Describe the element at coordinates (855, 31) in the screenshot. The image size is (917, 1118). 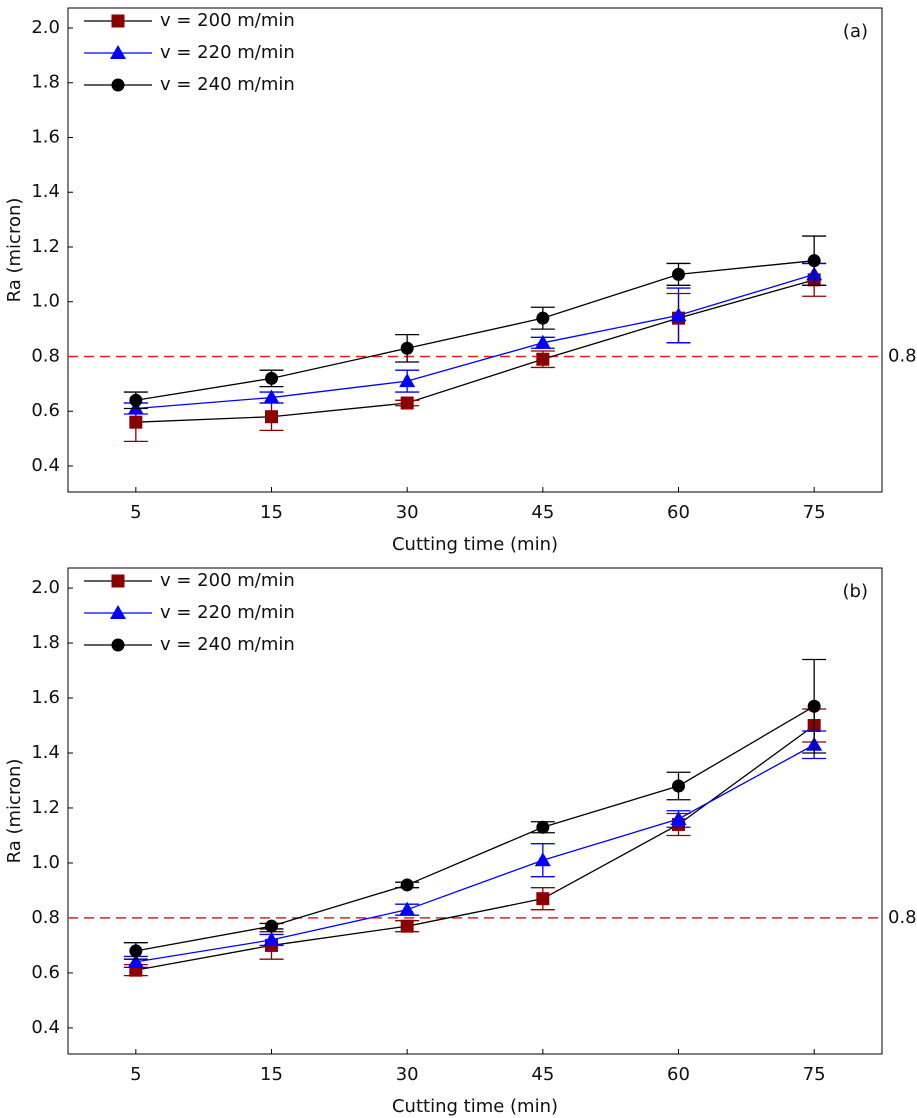
I see `panel-label: (a)` at that location.